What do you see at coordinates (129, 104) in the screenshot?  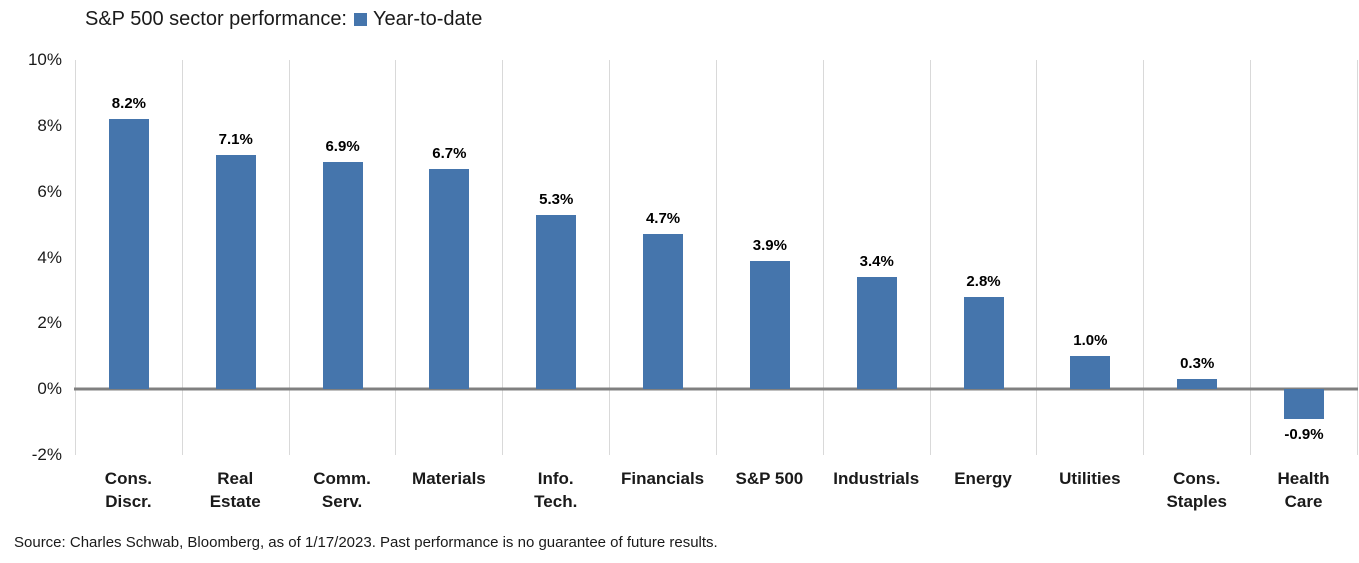 I see `value-label: 8.2%` at bounding box center [129, 104].